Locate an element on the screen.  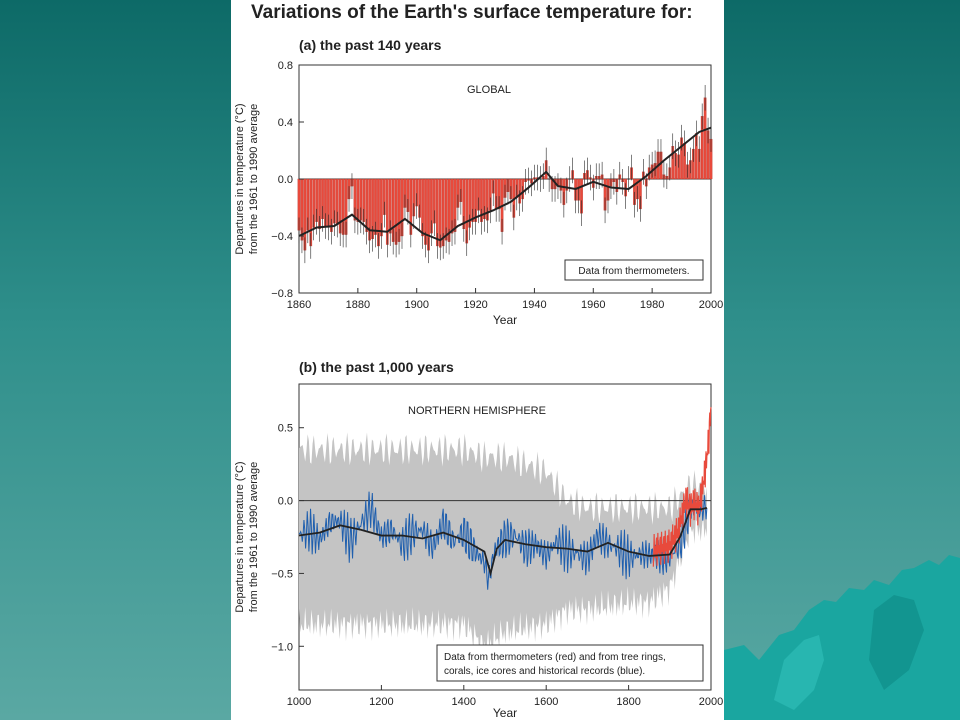
y-tick-label: −0.5 is located at coordinates (282, 574).